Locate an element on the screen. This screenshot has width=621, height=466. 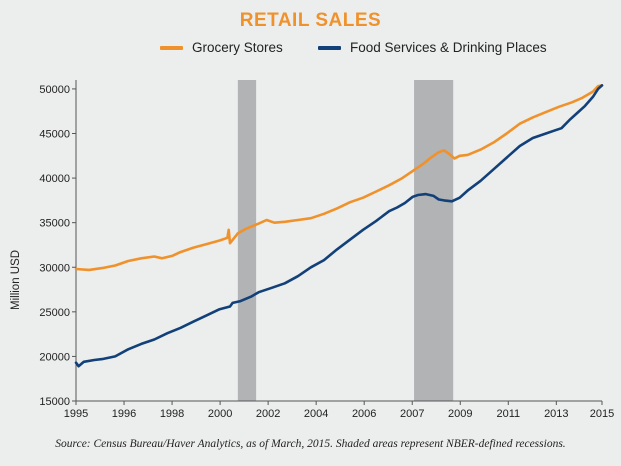
chart-title: RETAIL SALES is located at coordinates (310, 20).